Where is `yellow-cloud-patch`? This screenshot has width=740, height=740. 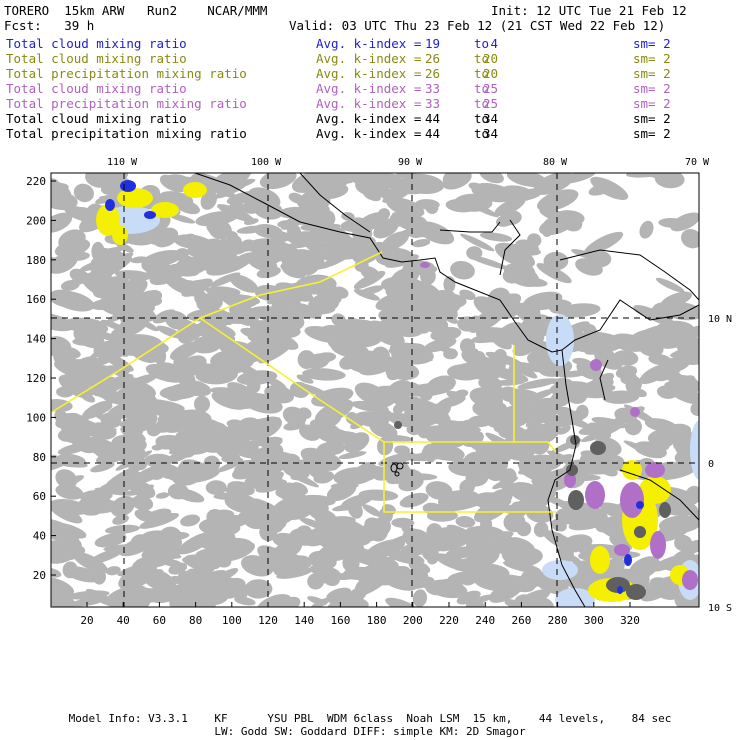 yellow-cloud-patch is located at coordinates (120, 235).